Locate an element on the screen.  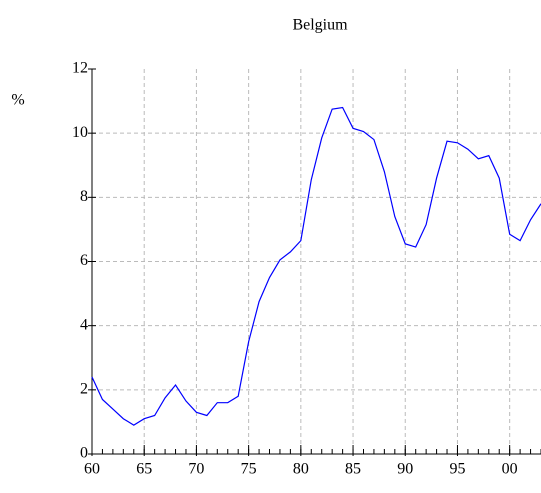
x-tick-label: 75 is located at coordinates (249, 469).